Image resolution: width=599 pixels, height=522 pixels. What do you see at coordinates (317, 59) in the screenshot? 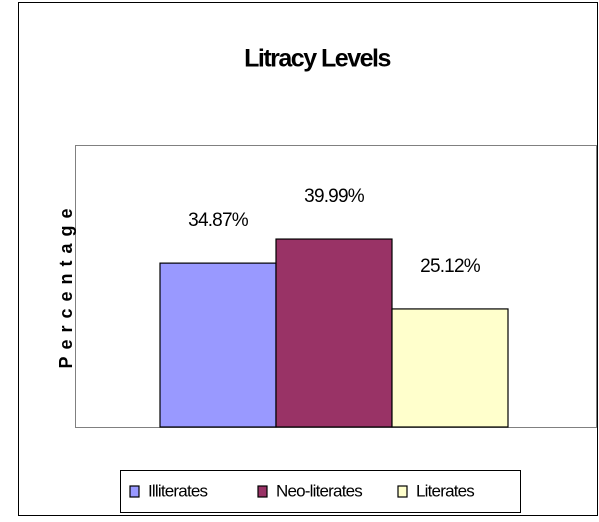
I see `chart-title: Litracy Levels` at bounding box center [317, 59].